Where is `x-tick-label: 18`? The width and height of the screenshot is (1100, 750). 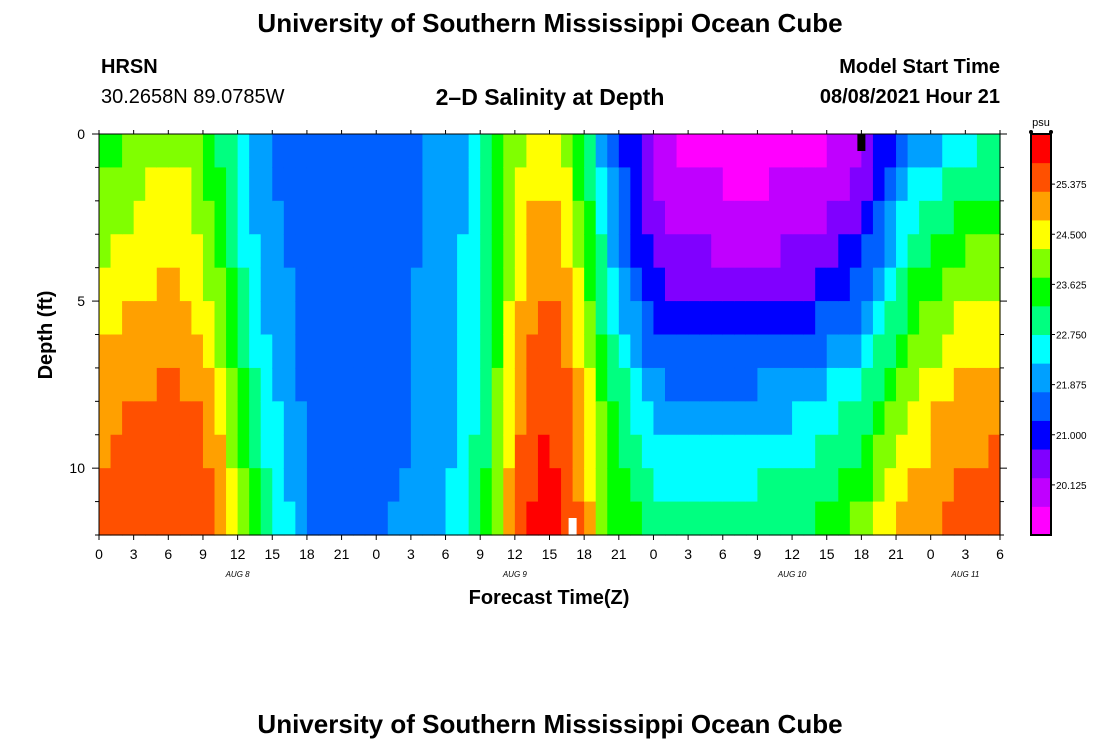 x-tick-label: 18 is located at coordinates (584, 554).